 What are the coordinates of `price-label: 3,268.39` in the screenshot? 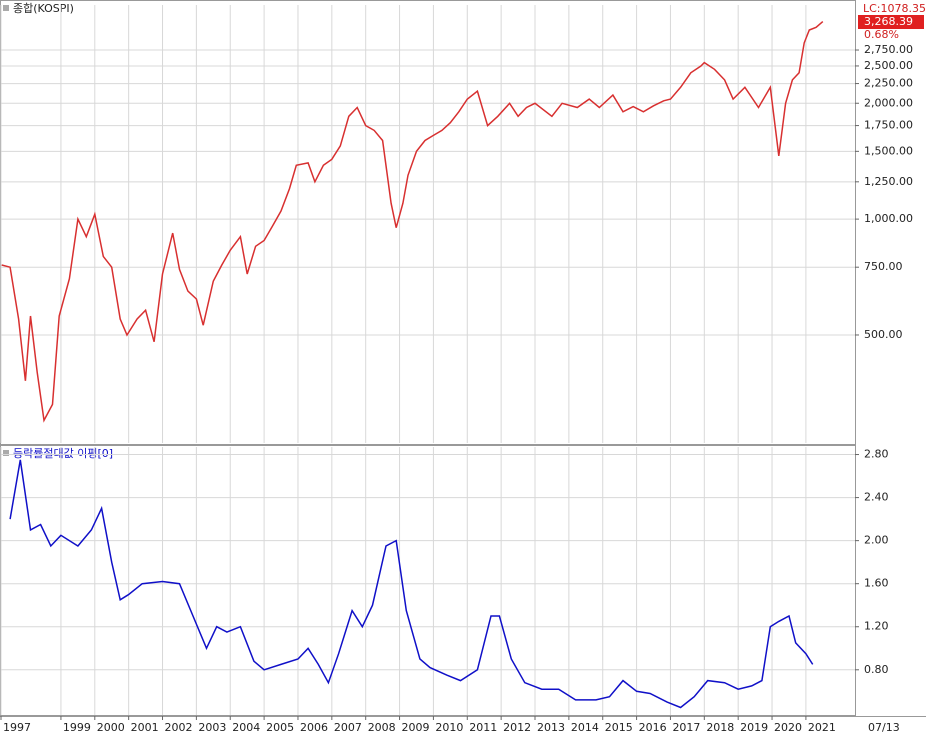 It's located at (888, 21).